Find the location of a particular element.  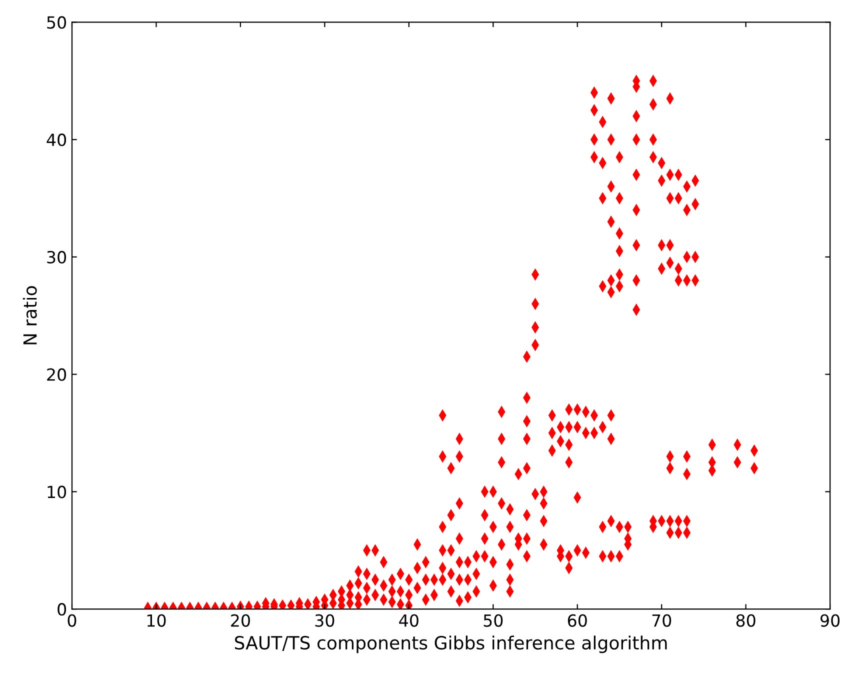

x-tick-label: 80 is located at coordinates (746, 620).